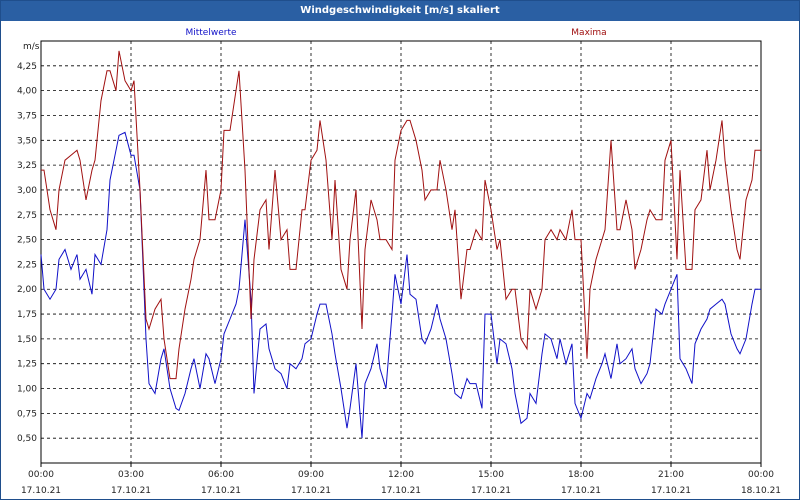  Describe the element at coordinates (27, 141) in the screenshot. I see `y-tick-label: 3,50` at that location.